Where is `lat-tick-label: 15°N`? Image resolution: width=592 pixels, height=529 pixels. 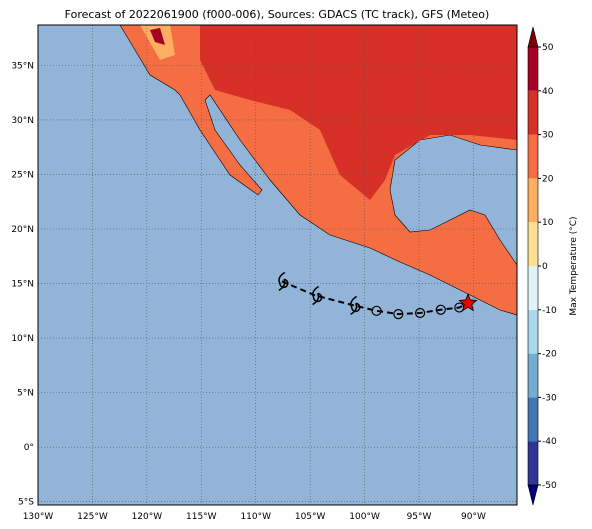
lat-tick-label: 15°N is located at coordinates (22, 285).